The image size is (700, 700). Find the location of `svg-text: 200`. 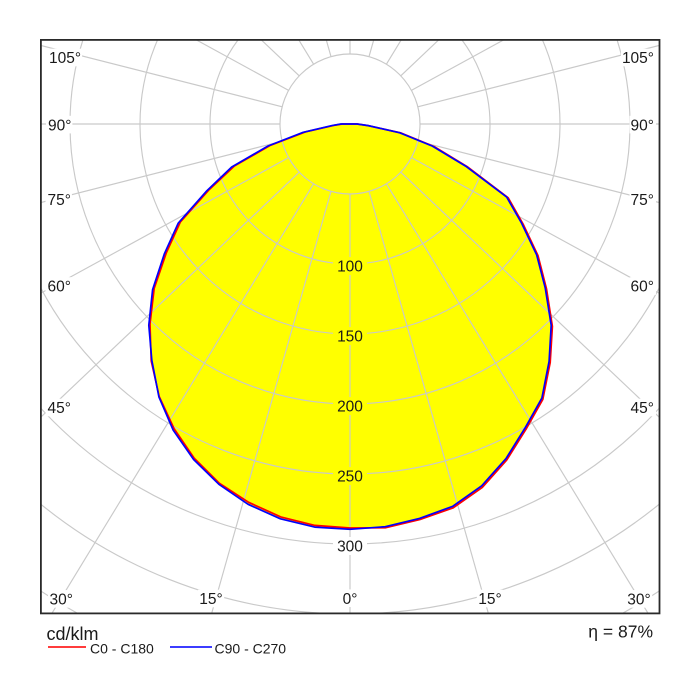

svg-text: 200 is located at coordinates (350, 407).